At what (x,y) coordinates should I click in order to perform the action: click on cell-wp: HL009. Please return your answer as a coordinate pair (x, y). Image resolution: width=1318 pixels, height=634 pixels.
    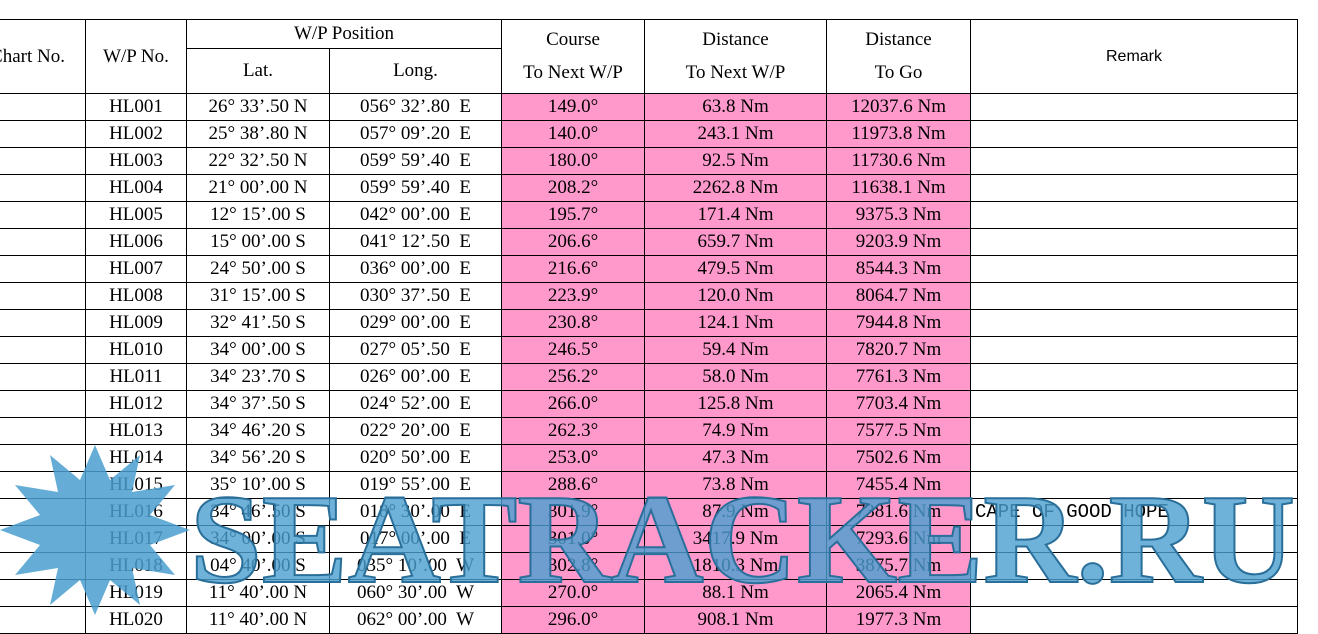
    Looking at the image, I should click on (136, 323).